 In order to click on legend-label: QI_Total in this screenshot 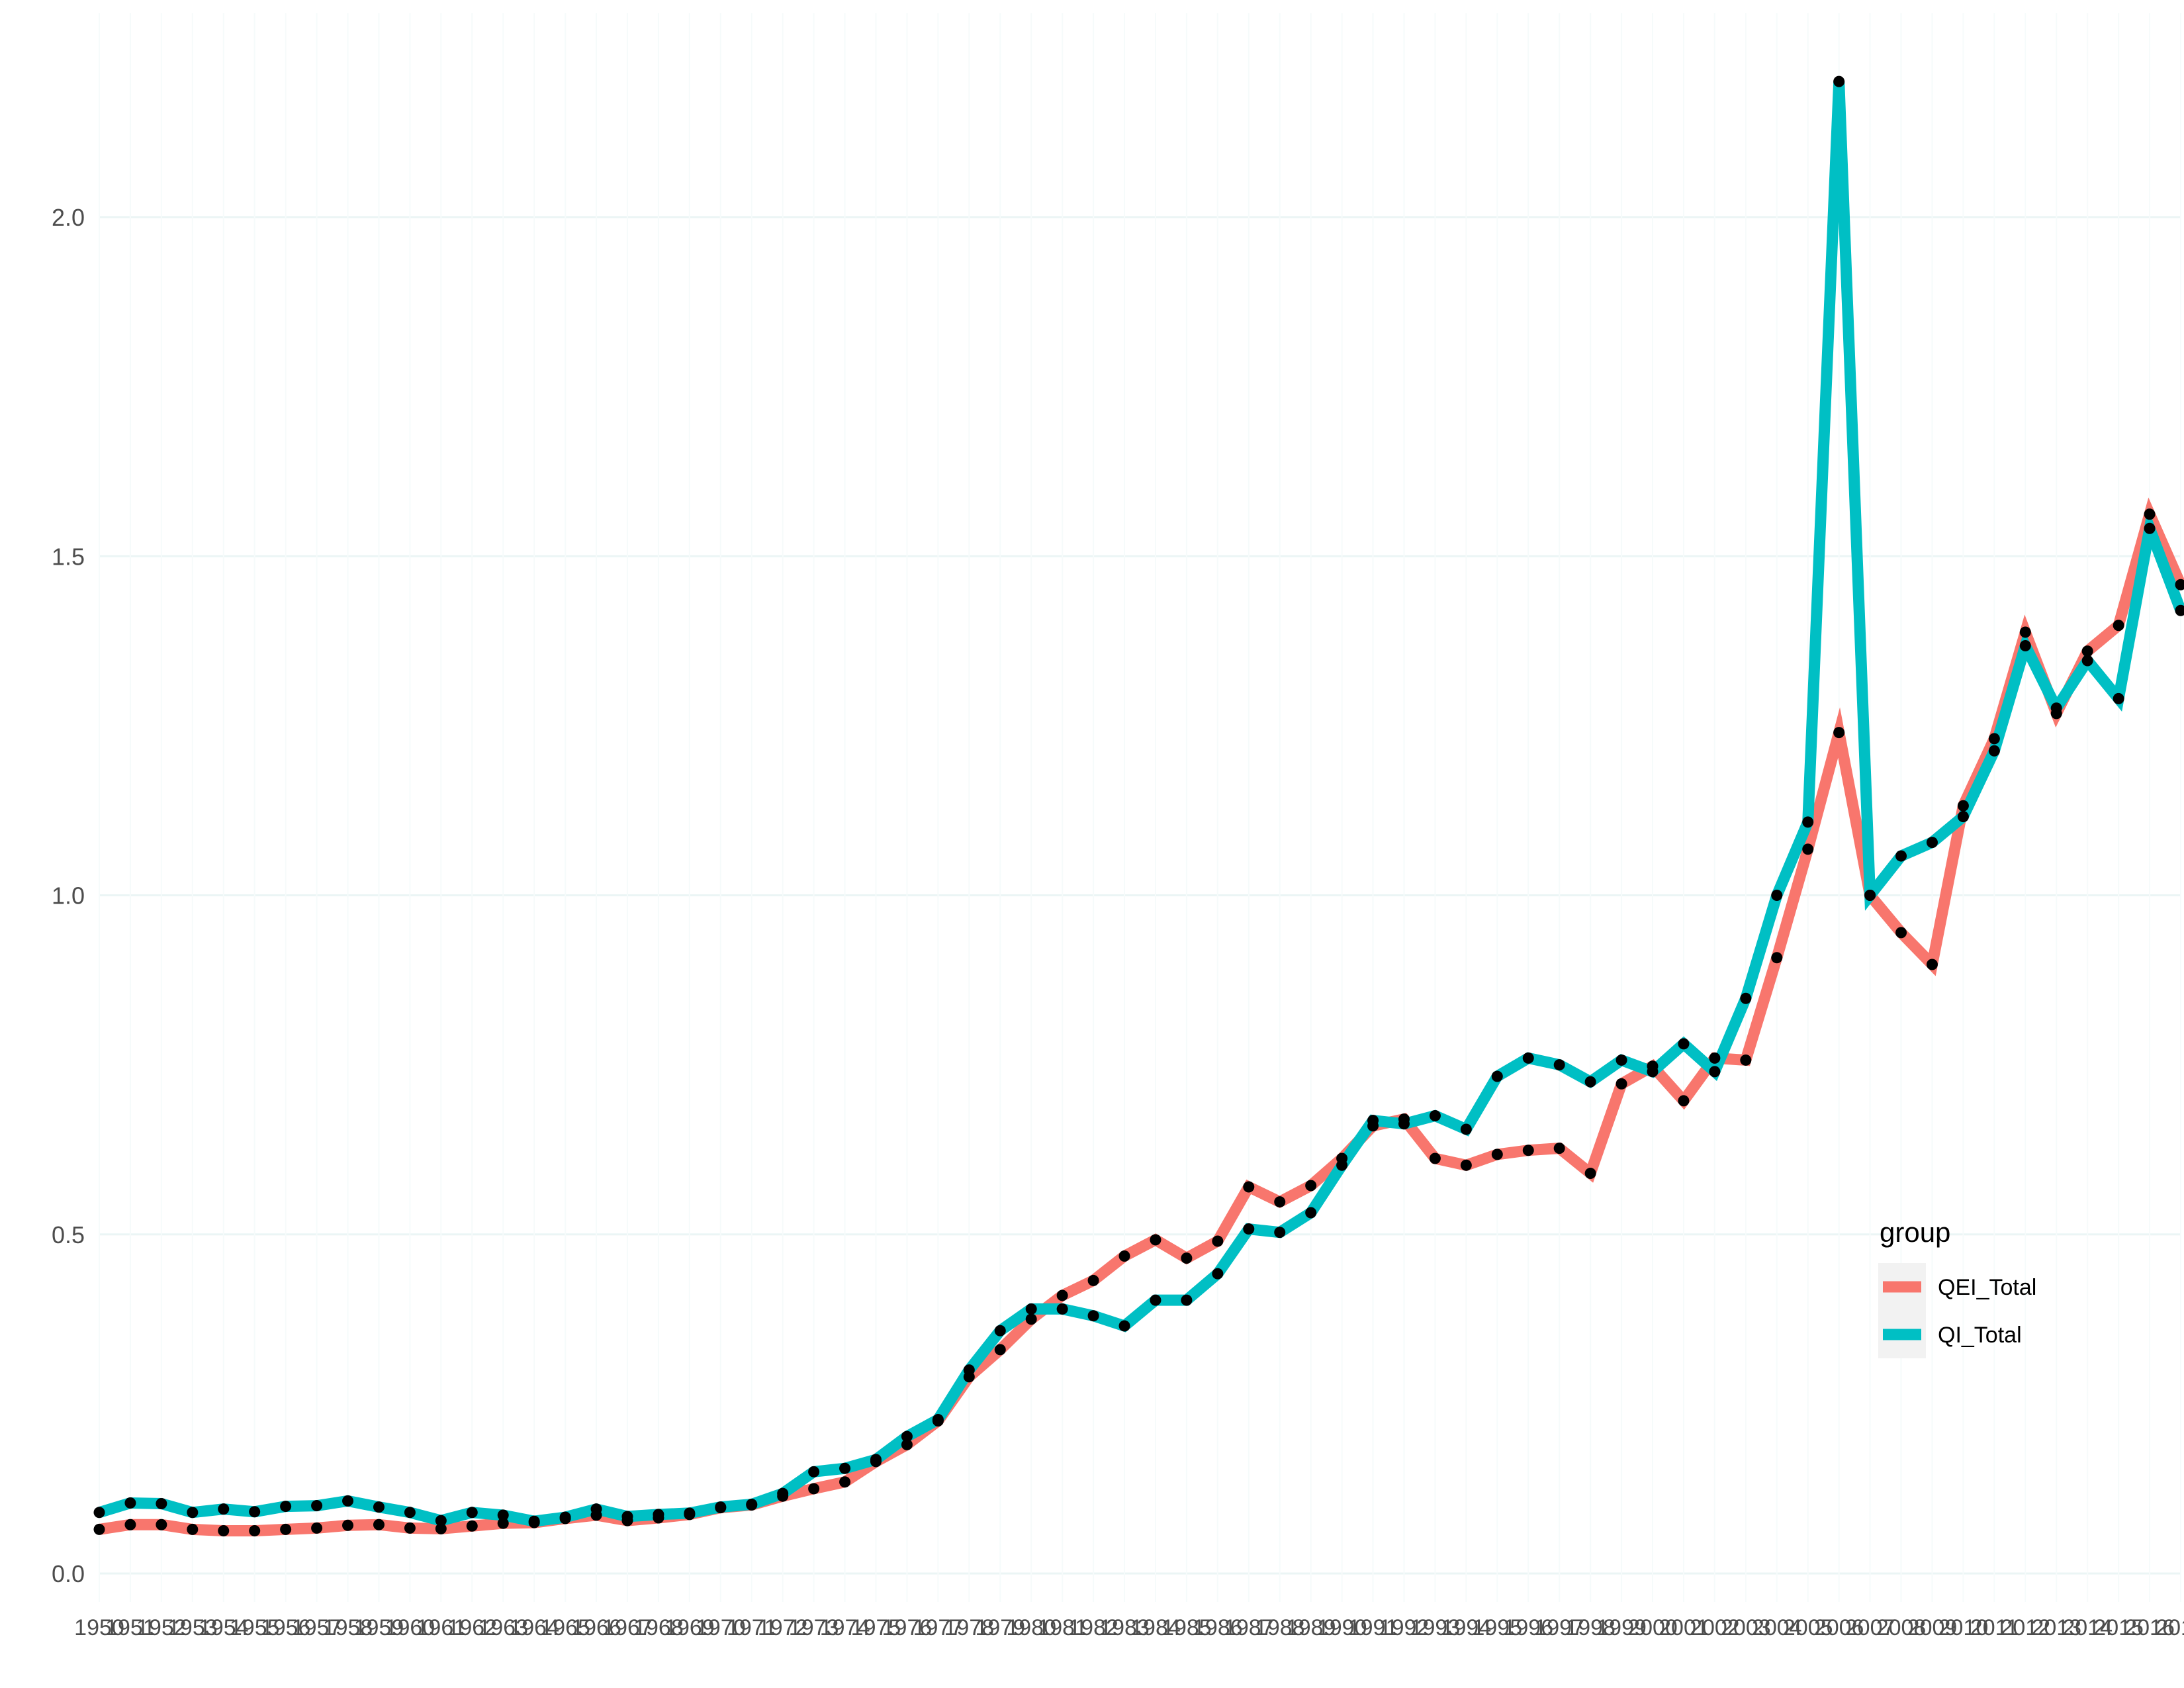, I will do `click(1980, 1335)`.